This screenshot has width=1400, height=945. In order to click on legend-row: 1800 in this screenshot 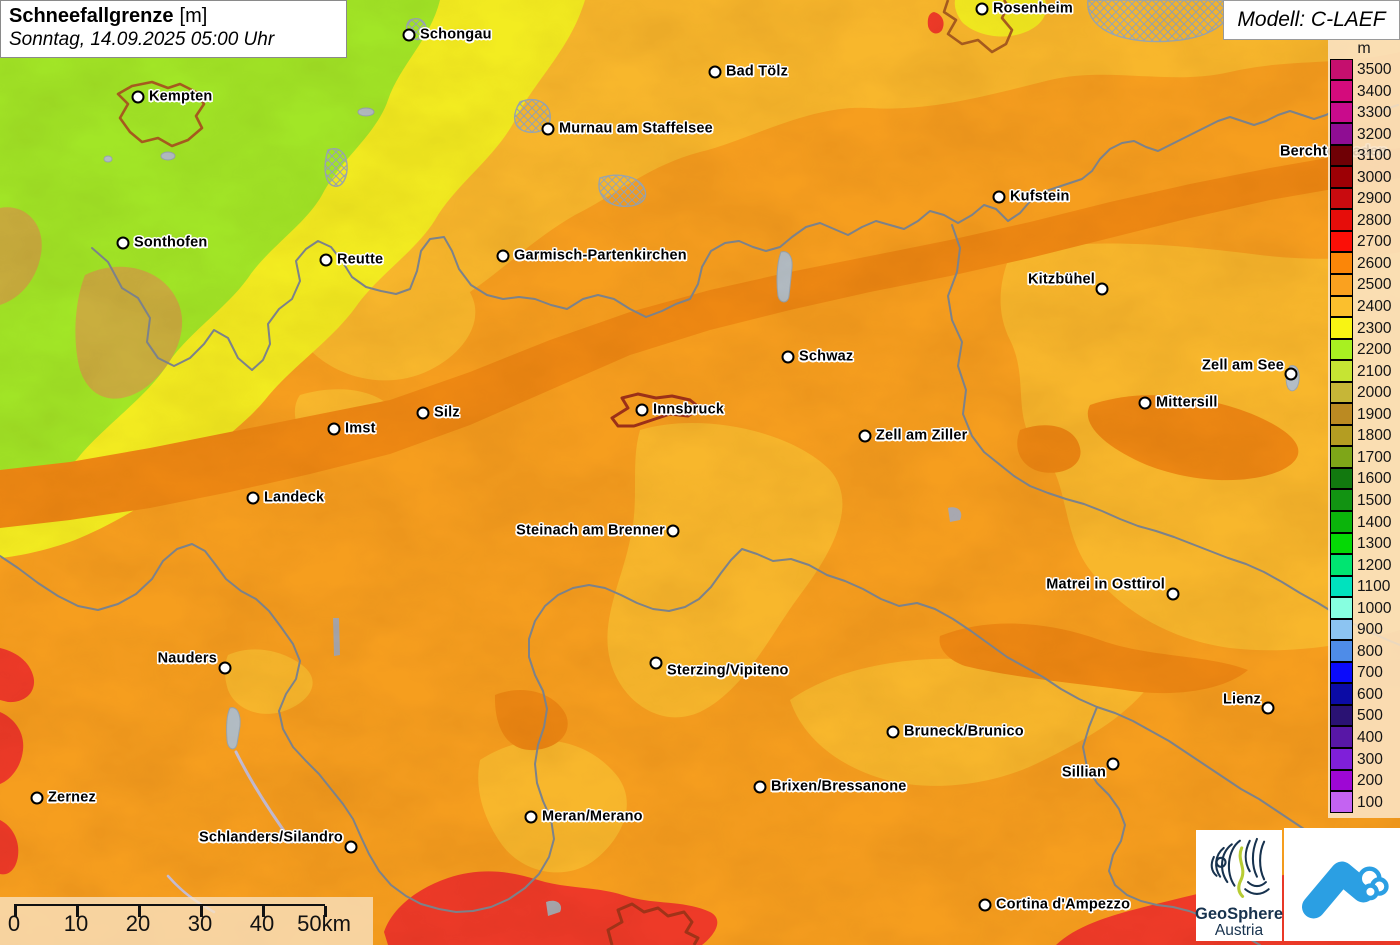, I will do `click(1361, 435)`.